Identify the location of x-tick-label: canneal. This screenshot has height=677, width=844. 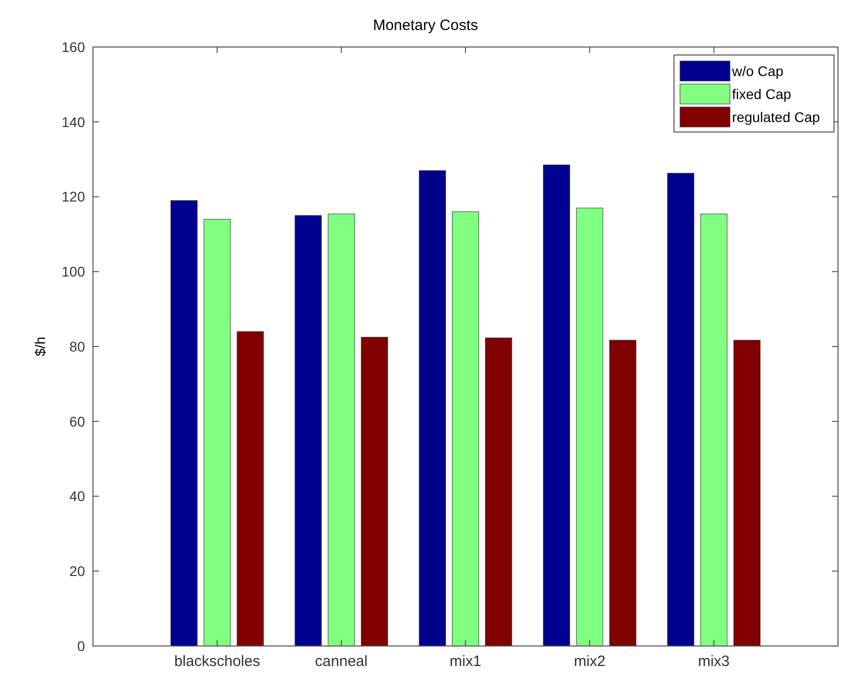
(341, 661).